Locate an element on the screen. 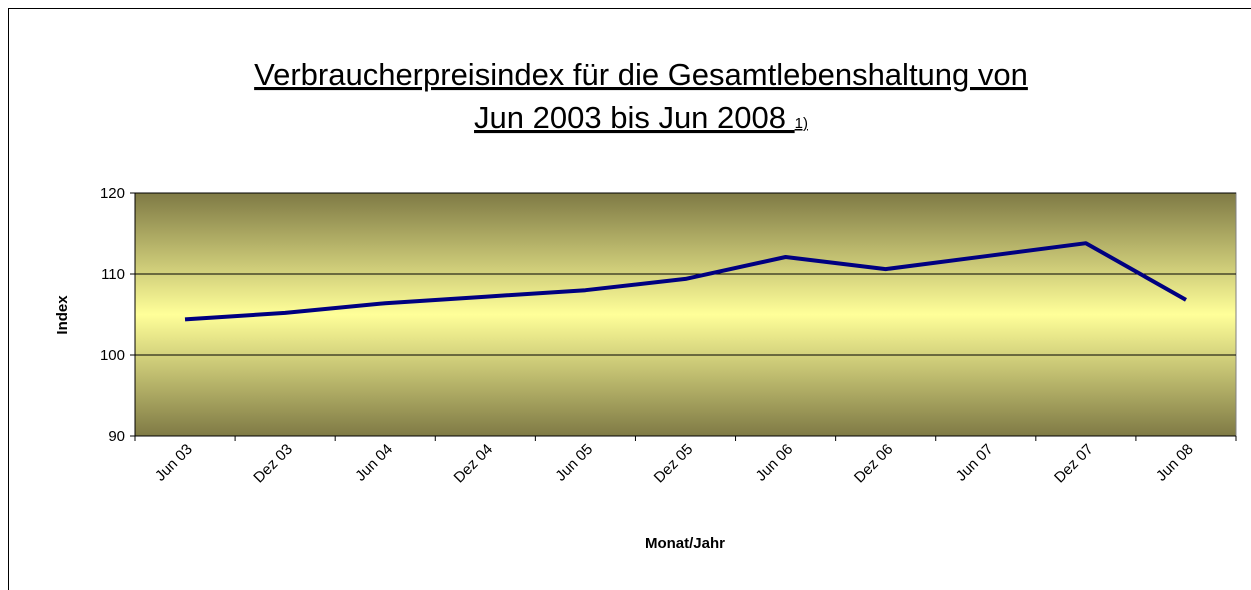 The image size is (1251, 590). x-axis-label: Monat/Jahr is located at coordinates (685, 543).